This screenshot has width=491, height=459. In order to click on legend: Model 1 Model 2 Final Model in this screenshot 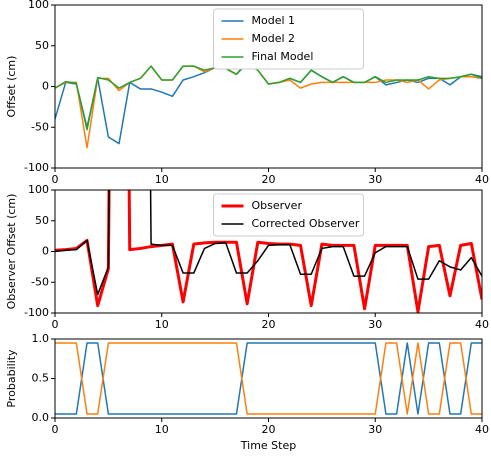, I will do `click(288, 39)`.